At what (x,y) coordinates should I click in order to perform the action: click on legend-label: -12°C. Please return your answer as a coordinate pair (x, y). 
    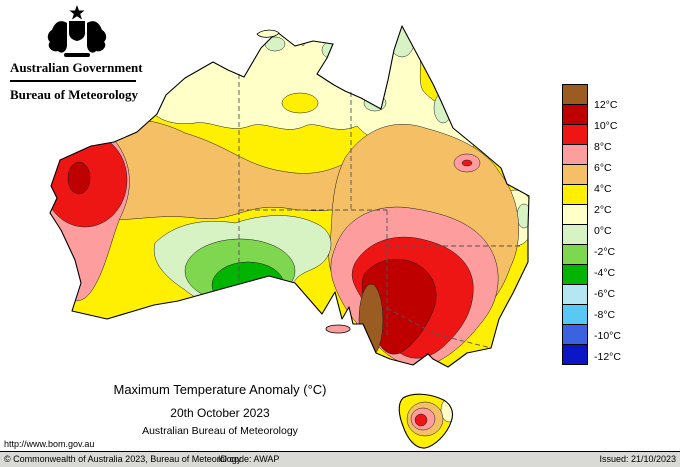
    Looking at the image, I should click on (607, 357).